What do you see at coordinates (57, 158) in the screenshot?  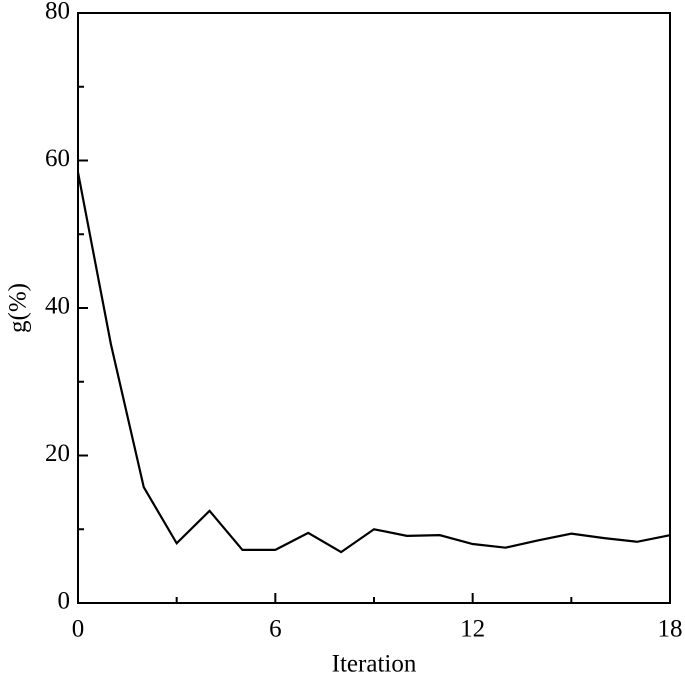 I see `y-tick-label: 60` at bounding box center [57, 158].